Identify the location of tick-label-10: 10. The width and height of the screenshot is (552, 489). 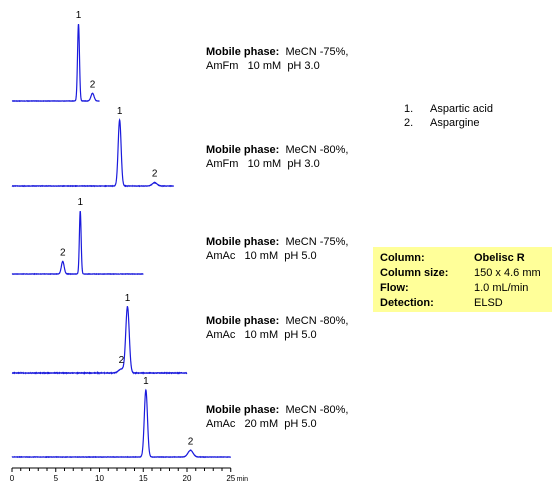
(99, 478).